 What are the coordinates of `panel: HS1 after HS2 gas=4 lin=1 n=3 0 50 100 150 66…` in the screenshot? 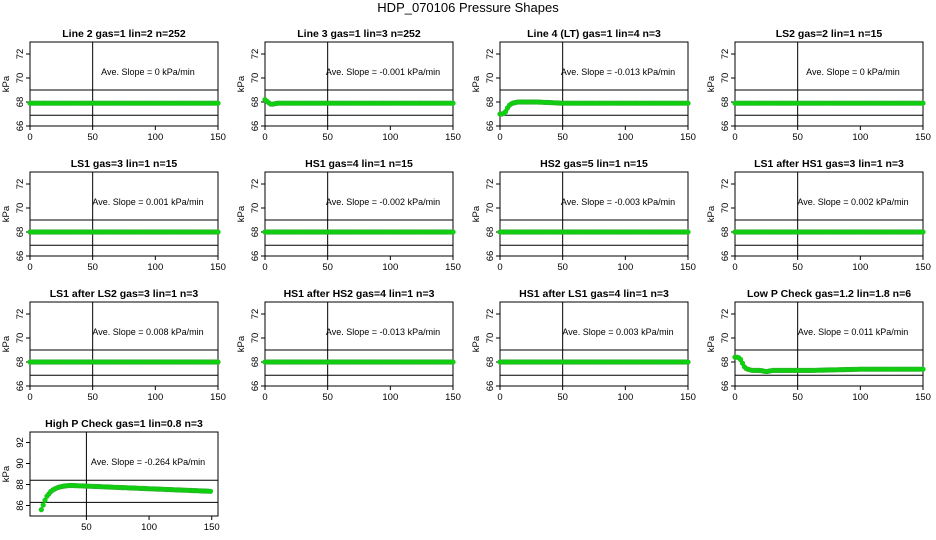 It's located at (348, 345).